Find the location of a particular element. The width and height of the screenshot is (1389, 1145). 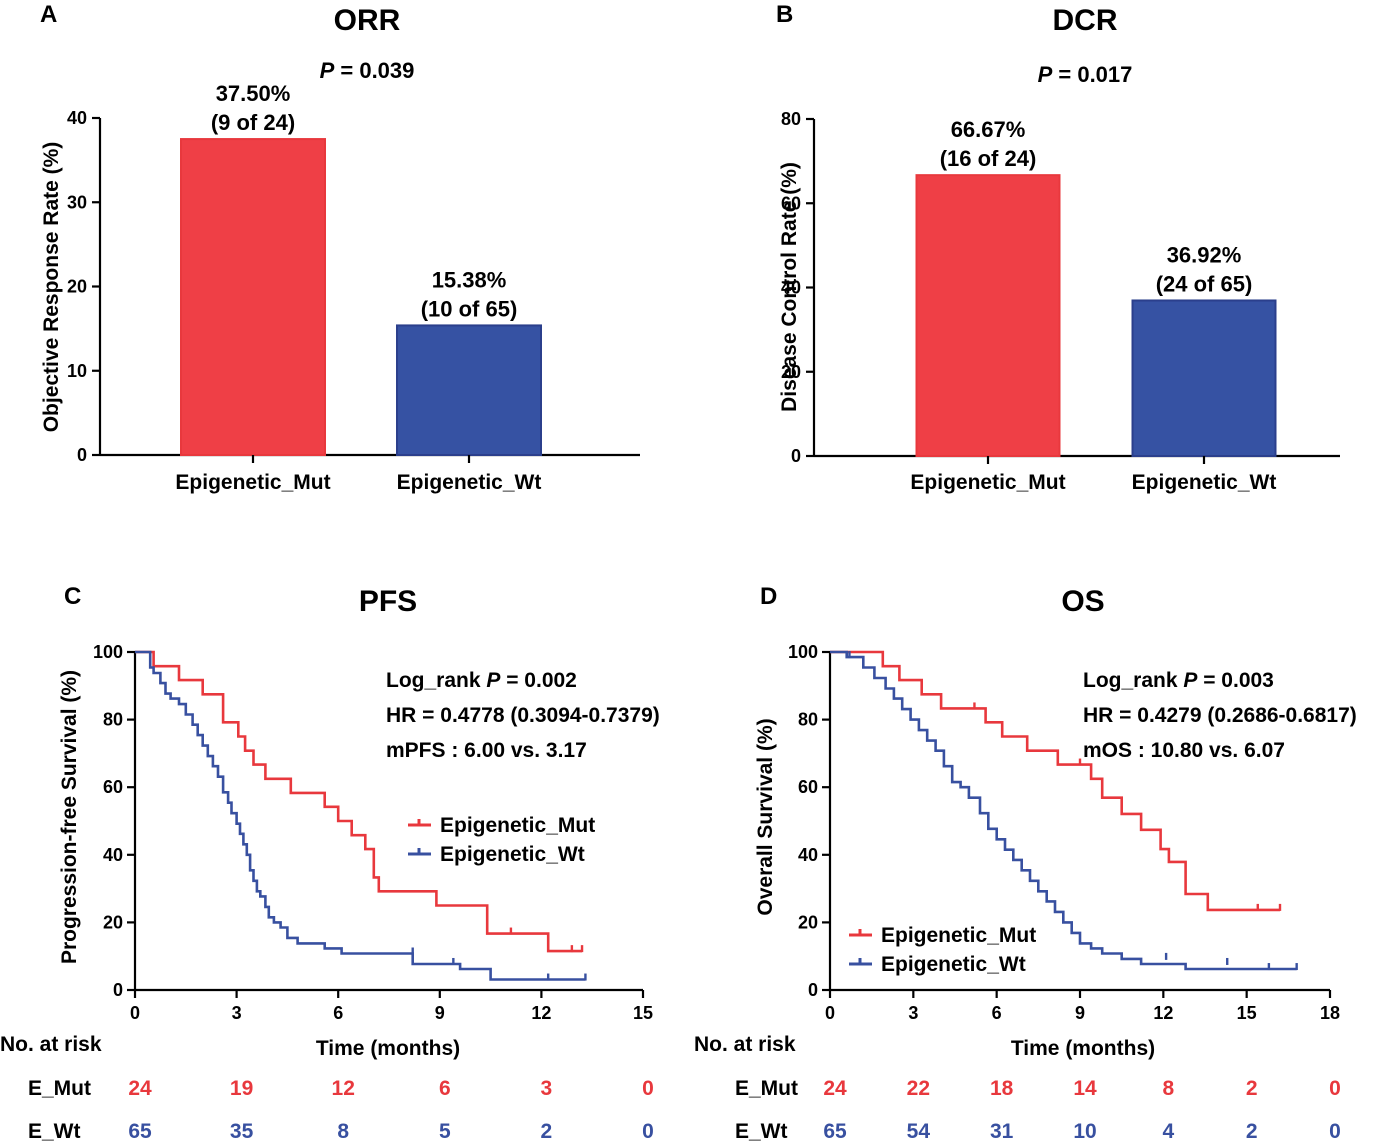

risk-count: 18 is located at coordinates (1002, 1088).